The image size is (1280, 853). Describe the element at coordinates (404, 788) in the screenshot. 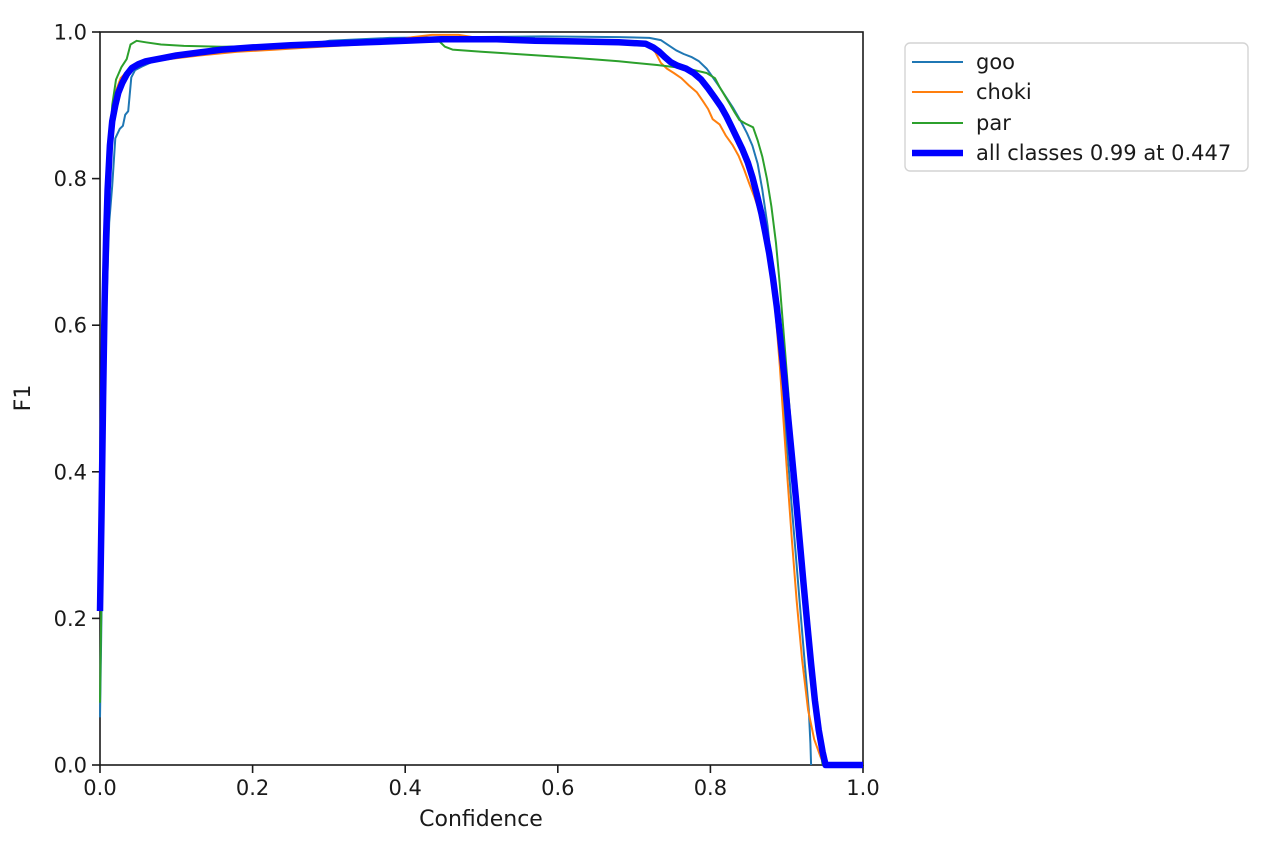

I see `x-tick-label: 0.4` at that location.